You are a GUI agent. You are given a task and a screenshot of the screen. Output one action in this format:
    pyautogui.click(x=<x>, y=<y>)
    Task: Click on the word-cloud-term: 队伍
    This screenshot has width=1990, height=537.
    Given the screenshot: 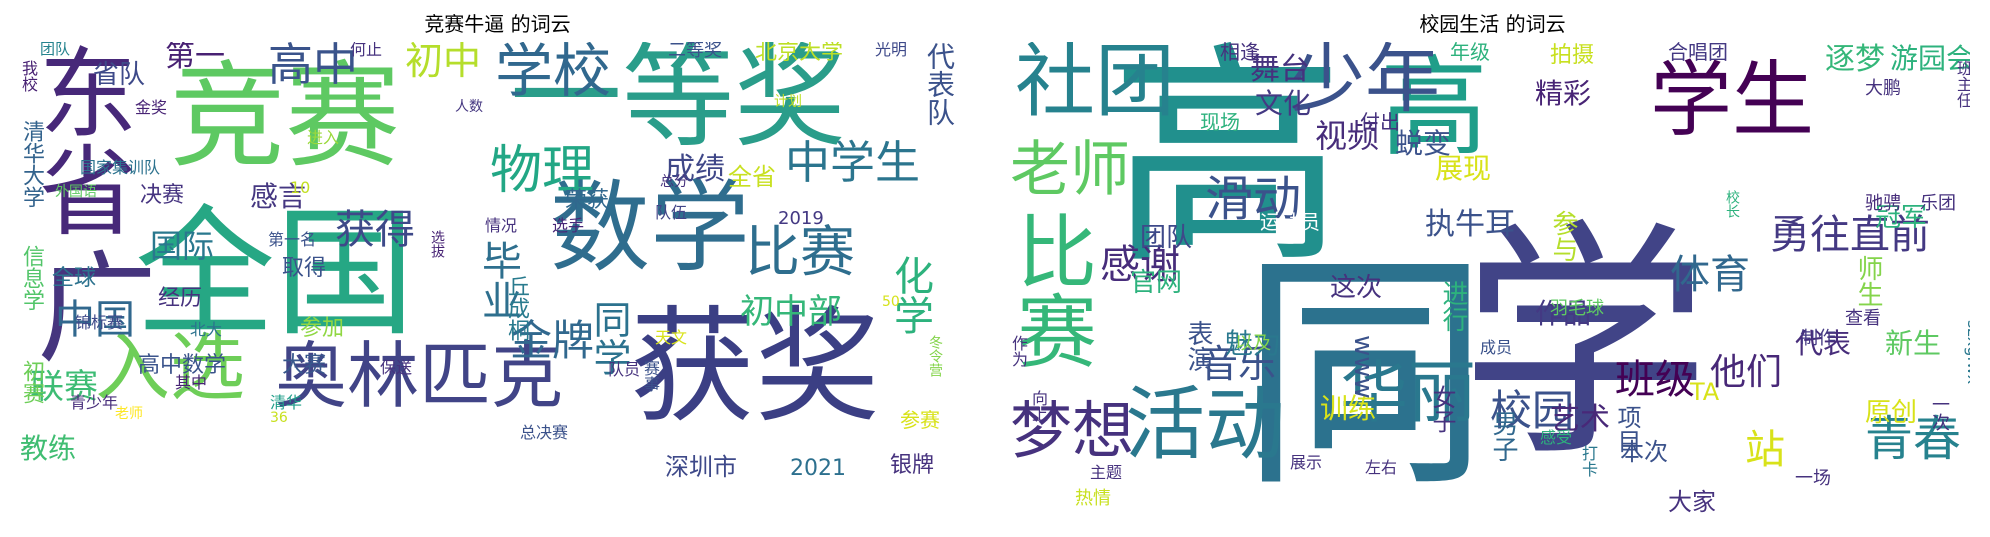 What is the action you would take?
    pyautogui.click(x=671, y=212)
    